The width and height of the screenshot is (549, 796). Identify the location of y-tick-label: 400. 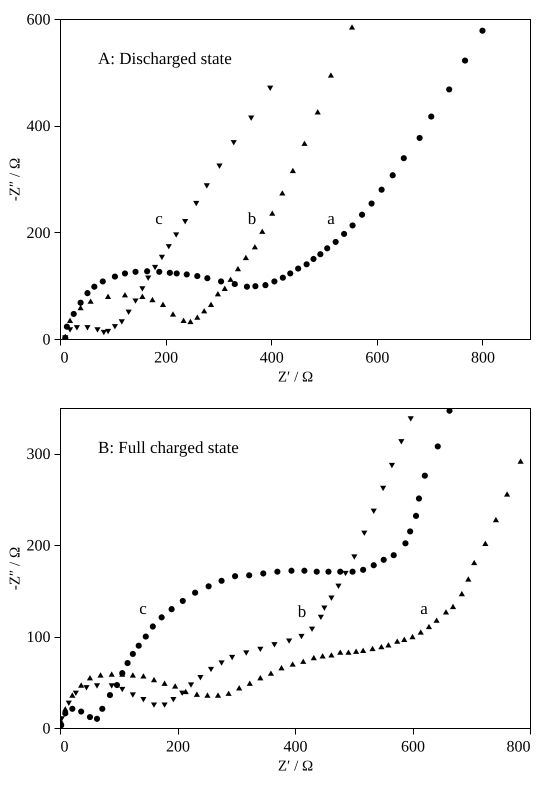
(38, 127).